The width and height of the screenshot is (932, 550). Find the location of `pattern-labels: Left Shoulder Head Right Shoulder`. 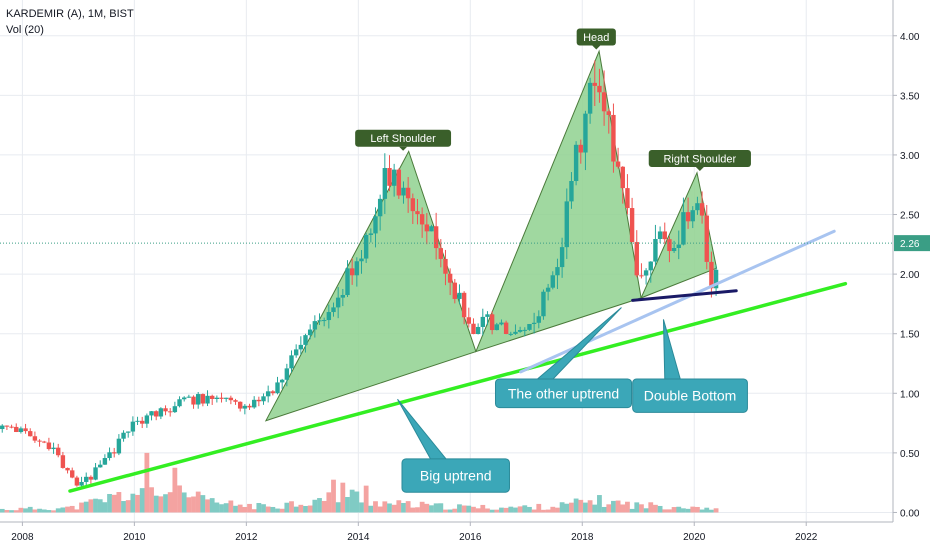

pattern-labels: Left Shoulder Head Right Shoulder is located at coordinates (553, 100).